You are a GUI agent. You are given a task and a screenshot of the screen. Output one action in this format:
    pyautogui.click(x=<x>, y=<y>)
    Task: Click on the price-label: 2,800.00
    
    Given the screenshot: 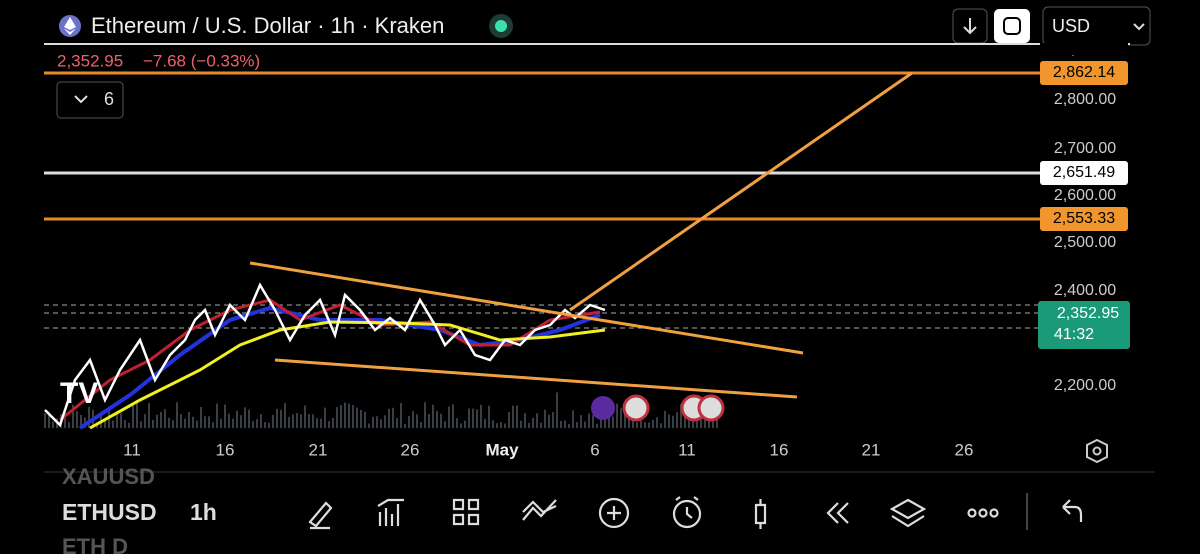 What is the action you would take?
    pyautogui.click(x=1085, y=99)
    